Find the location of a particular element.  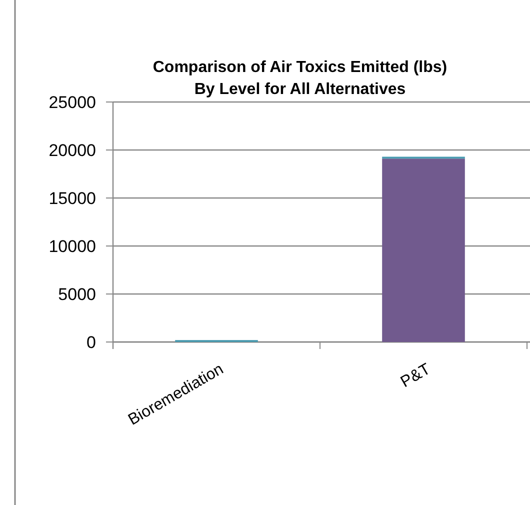

y-tick-label: 15000 is located at coordinates (72, 198).